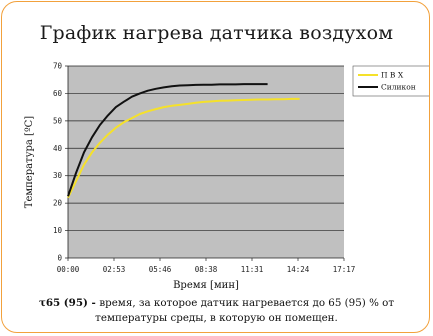  What do you see at coordinates (398, 87) in the screenshot?
I see `legend-label: Силикон` at bounding box center [398, 87].